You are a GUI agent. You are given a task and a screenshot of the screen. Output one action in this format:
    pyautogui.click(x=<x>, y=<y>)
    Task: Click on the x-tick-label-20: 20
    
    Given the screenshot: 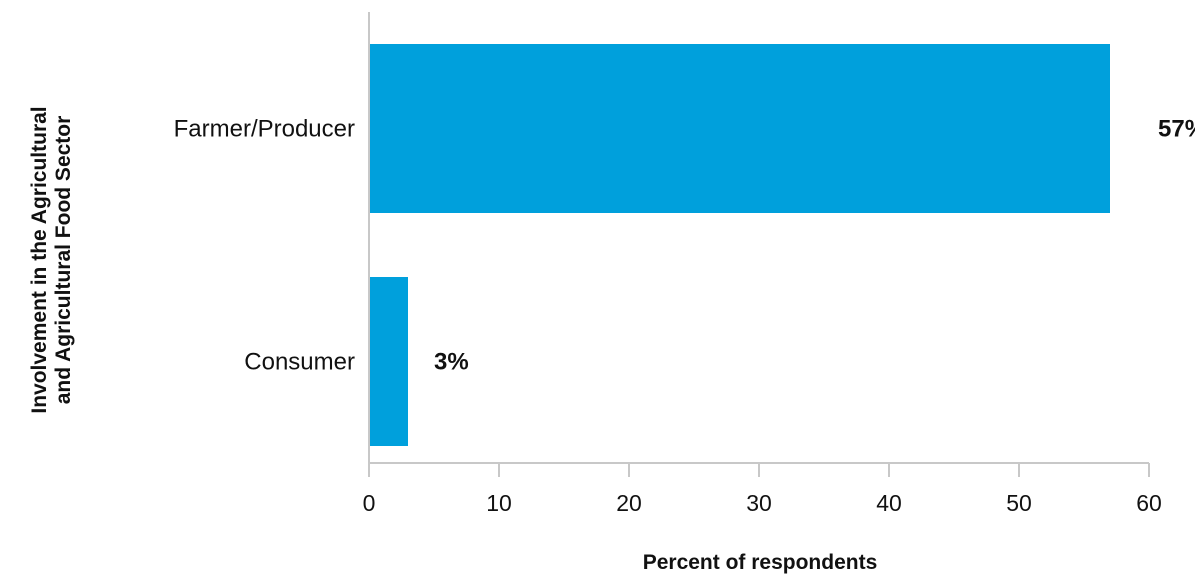 What is the action you would take?
    pyautogui.click(x=629, y=503)
    